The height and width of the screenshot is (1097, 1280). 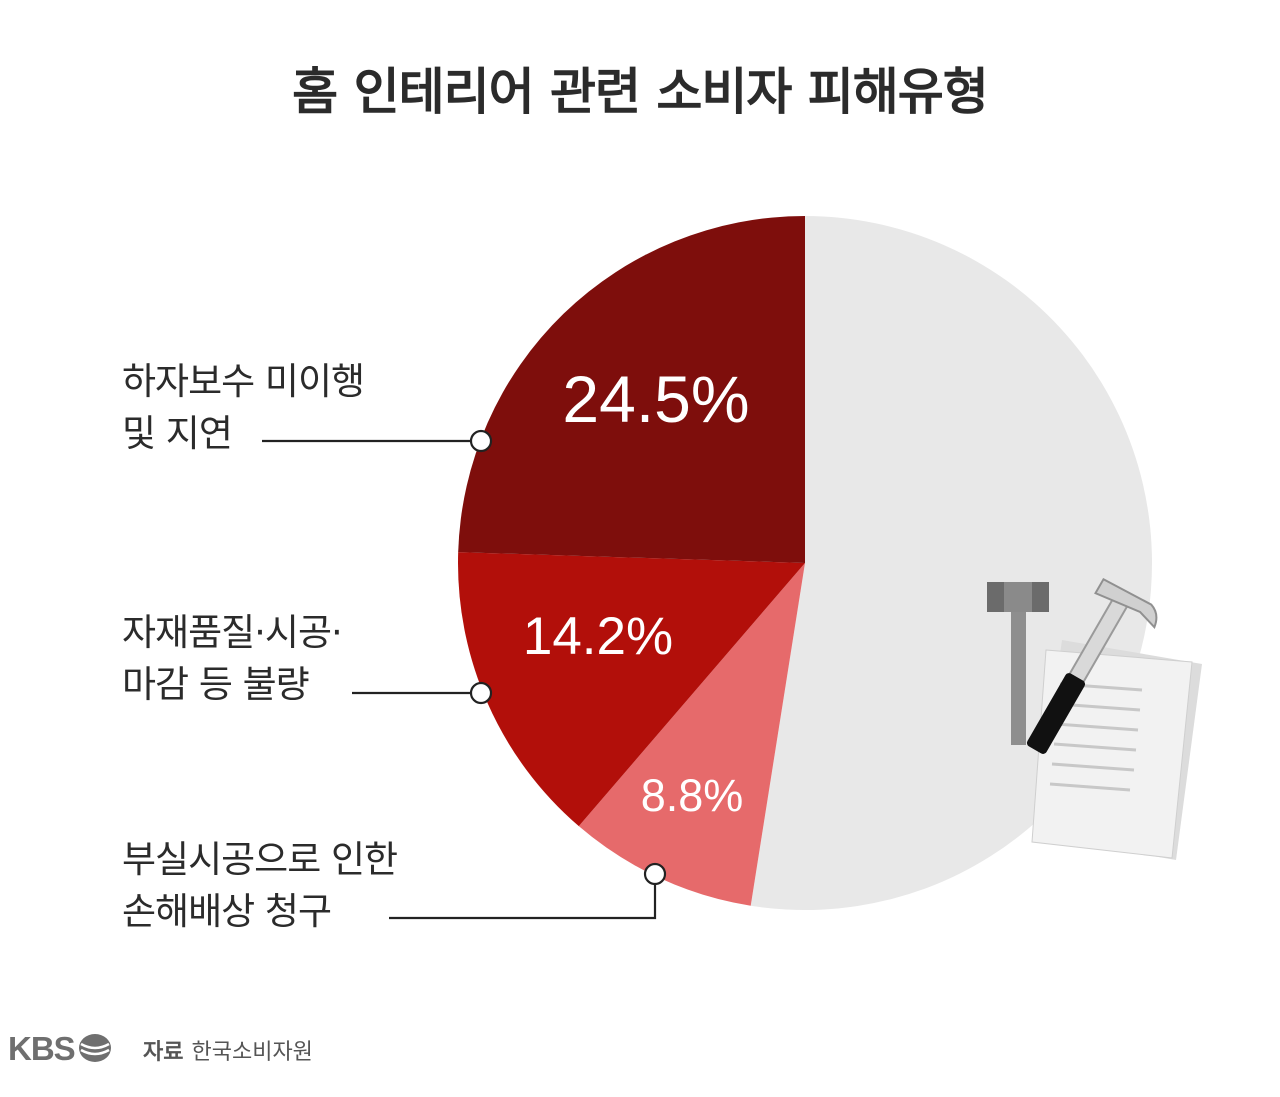 I want to click on slice-value-labels: 8.8% 14.2% 24.5%, so click(x=636, y=591).